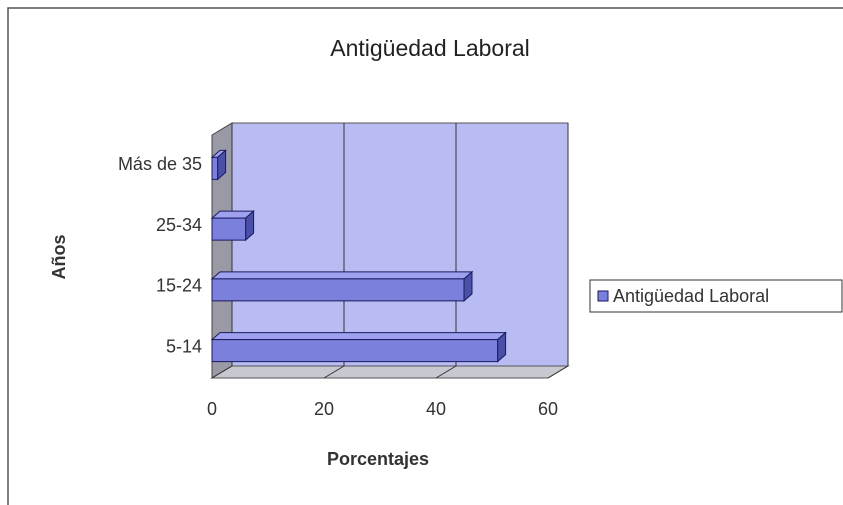  I want to click on floor, so click(390, 372).